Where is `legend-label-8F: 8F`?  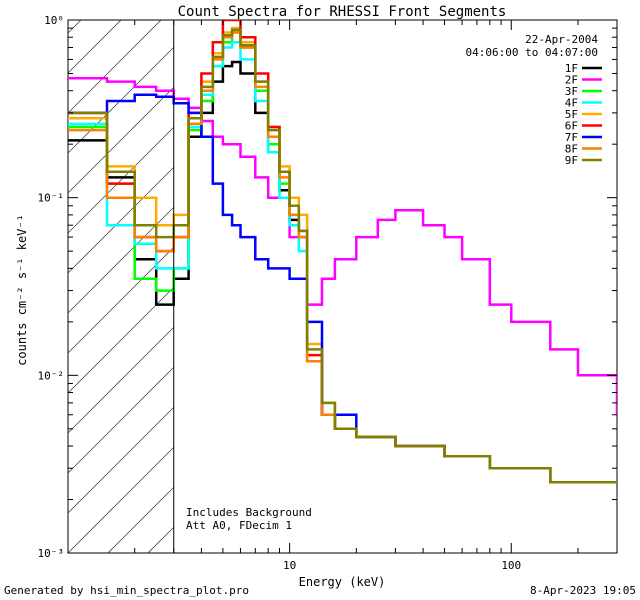
legend-label-8F: 8F is located at coordinates (571, 149).